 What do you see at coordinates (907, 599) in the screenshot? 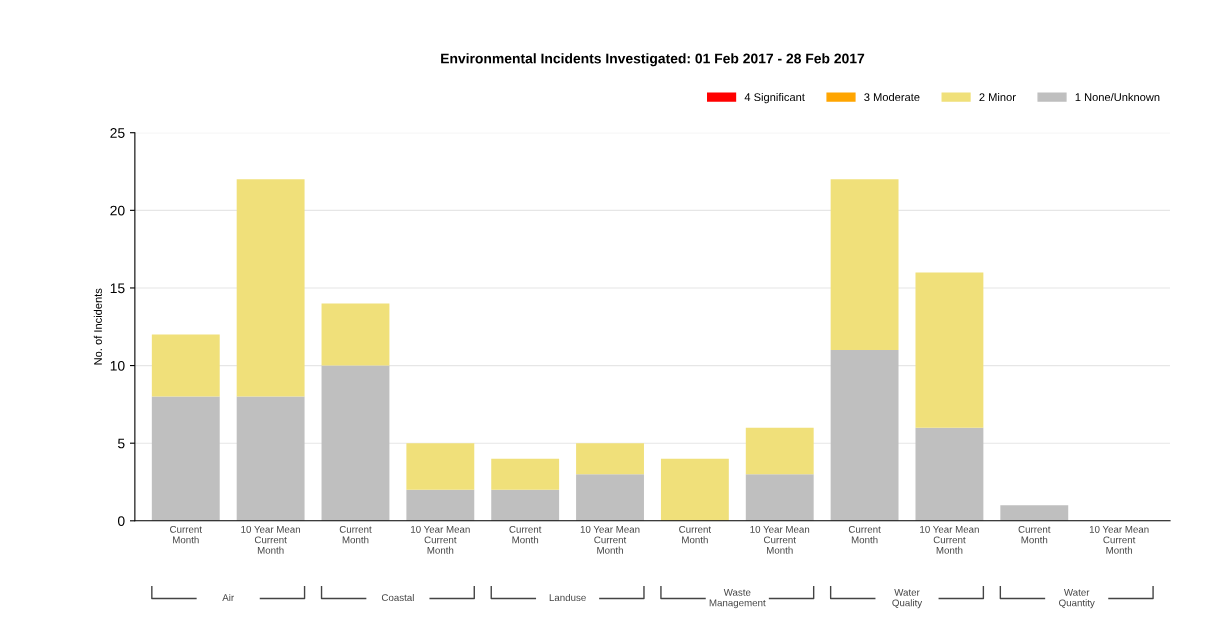
I see `text: Water Quality` at bounding box center [907, 599].